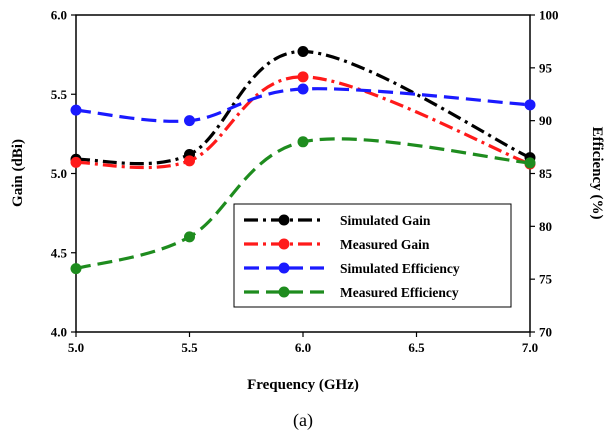 The height and width of the screenshot is (435, 609). What do you see at coordinates (545, 332) in the screenshot?
I see `y-right-tick-label: 70` at bounding box center [545, 332].